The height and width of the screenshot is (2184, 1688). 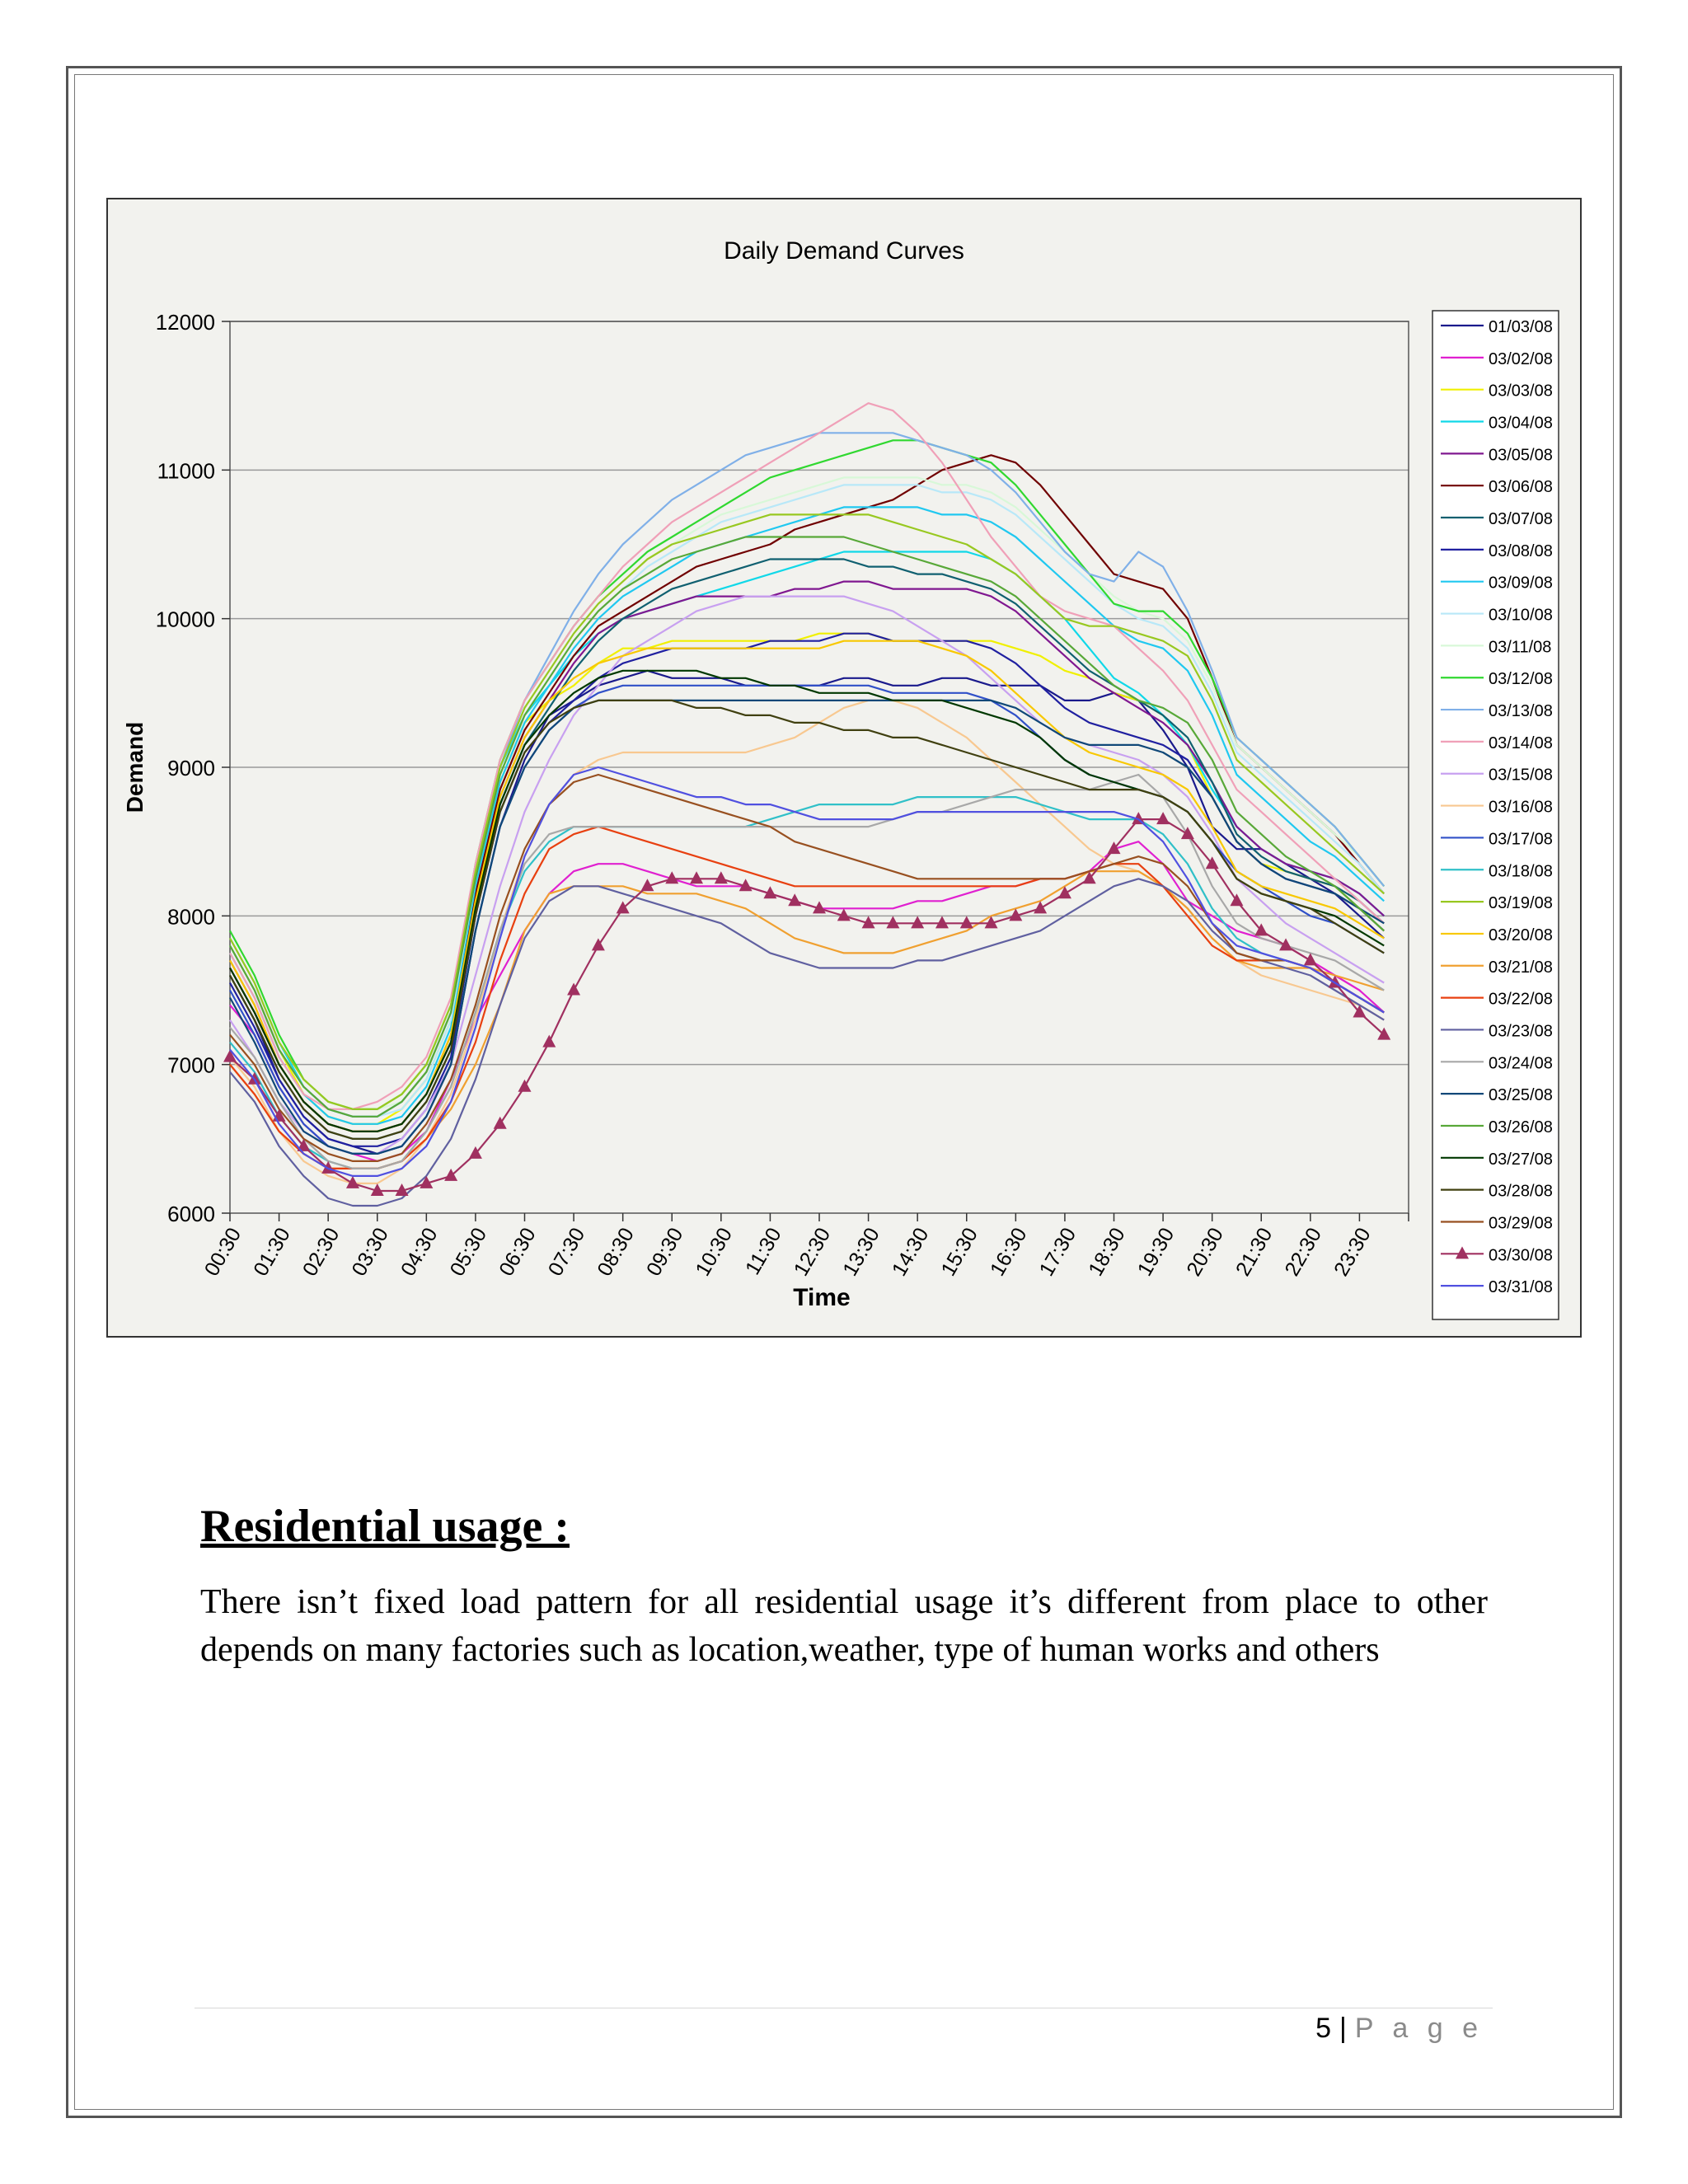 What do you see at coordinates (186, 470) in the screenshot?
I see `y-tick-label: 11000` at bounding box center [186, 470].